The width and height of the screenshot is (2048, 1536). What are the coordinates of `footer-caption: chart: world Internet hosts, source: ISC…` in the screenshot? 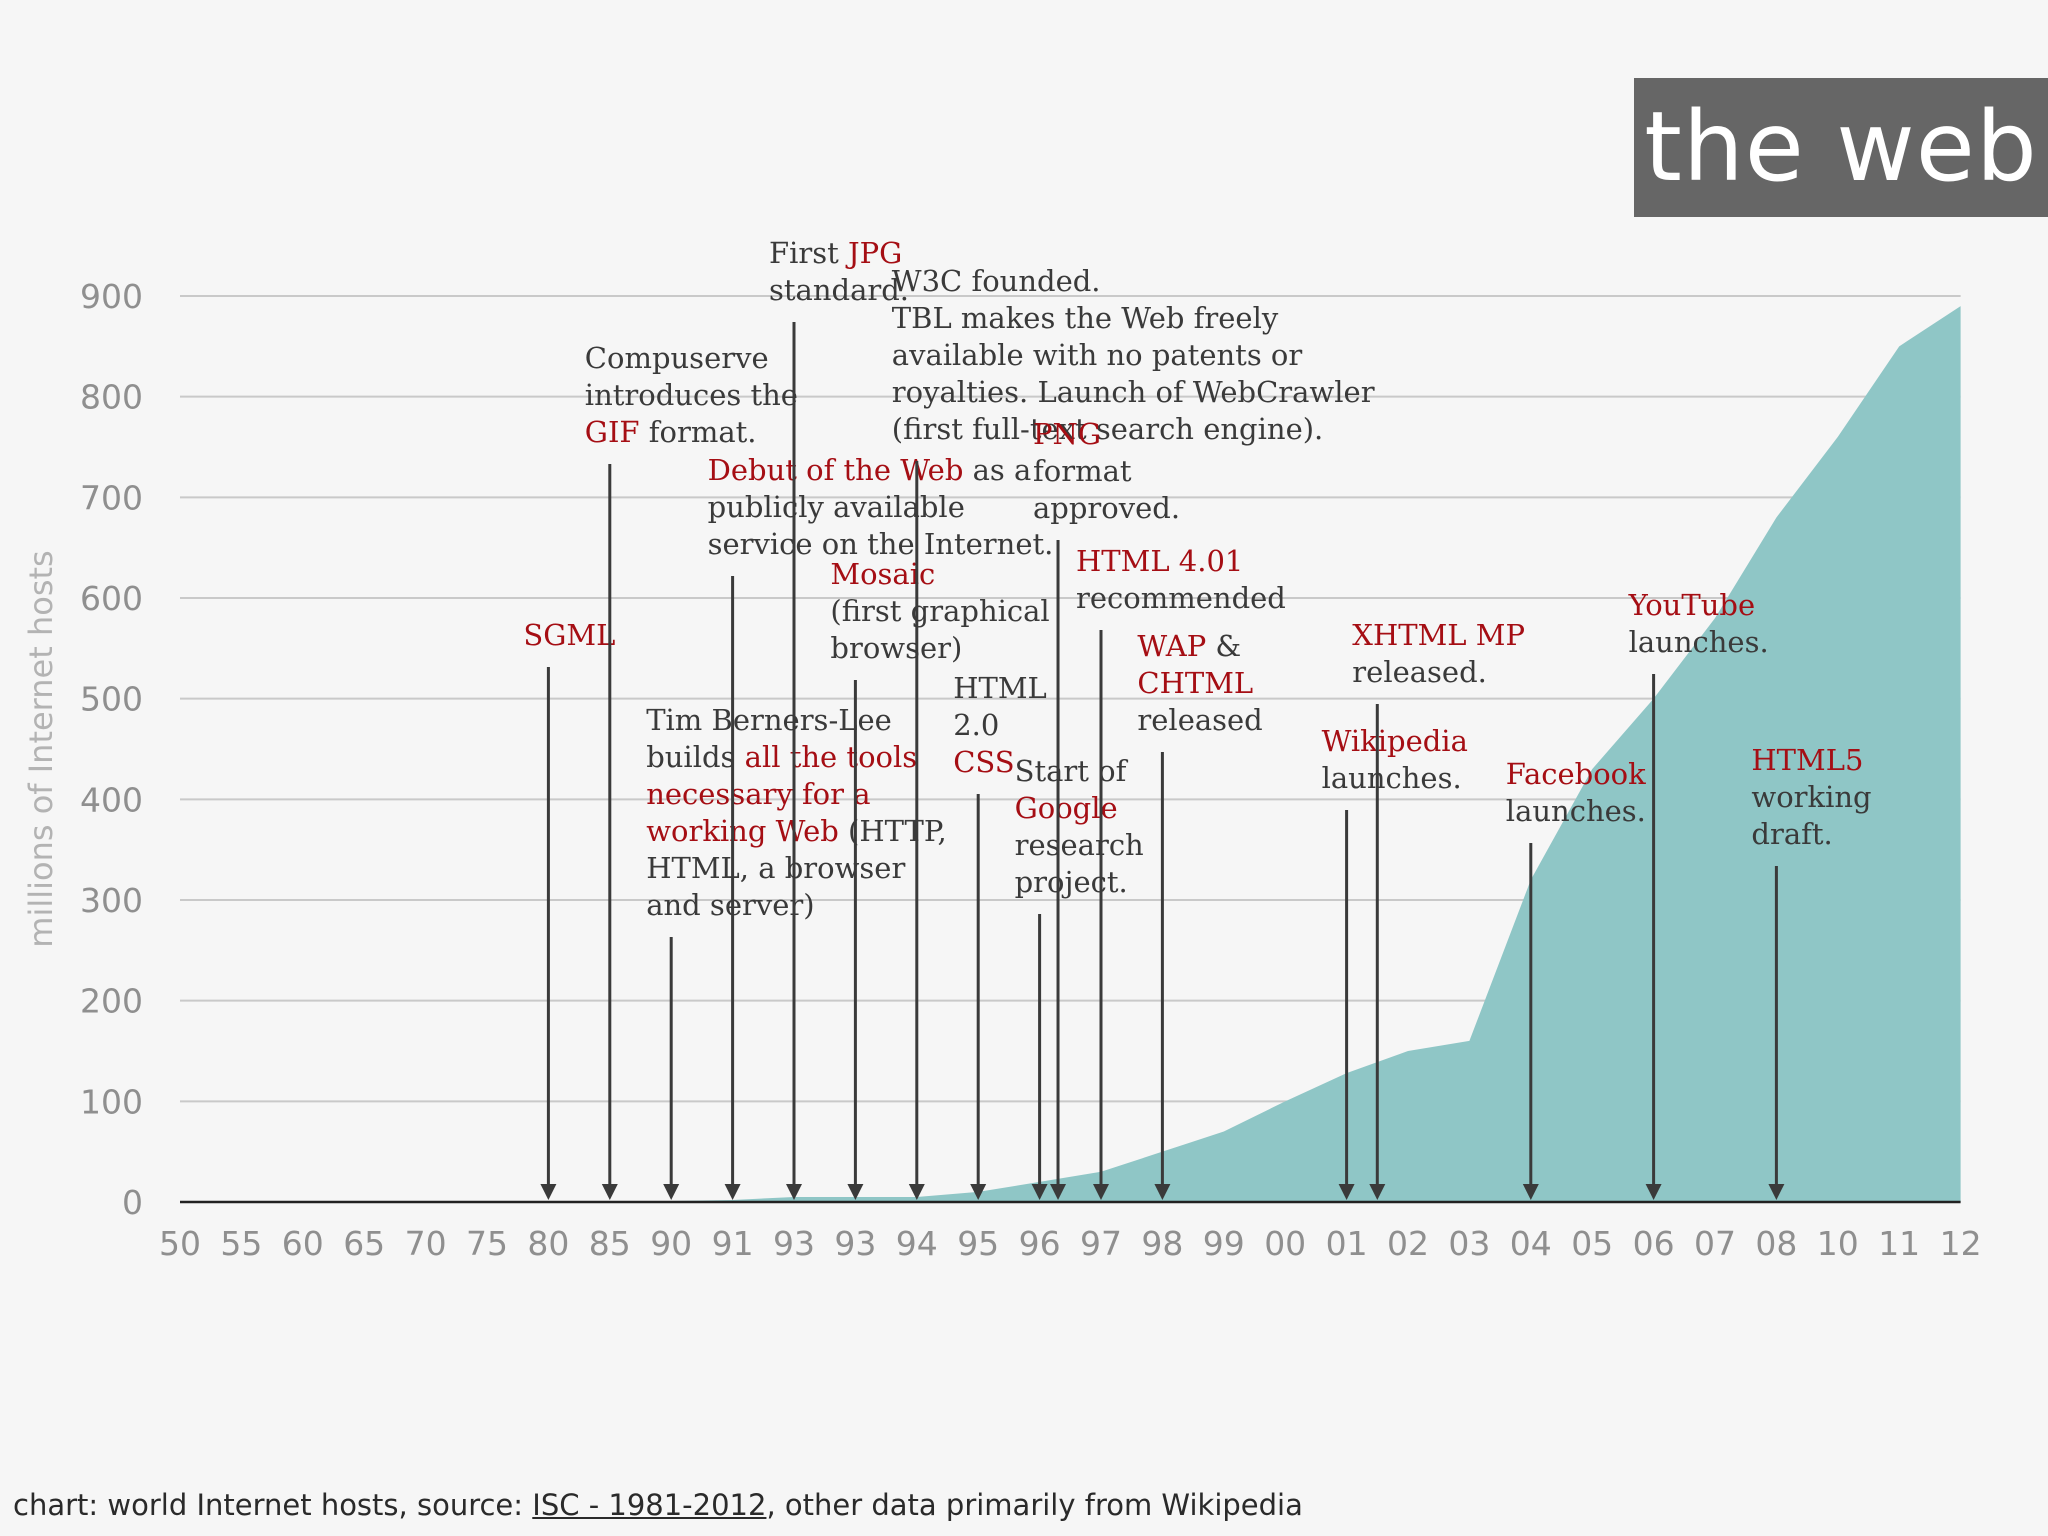 It's located at (658, 1505).